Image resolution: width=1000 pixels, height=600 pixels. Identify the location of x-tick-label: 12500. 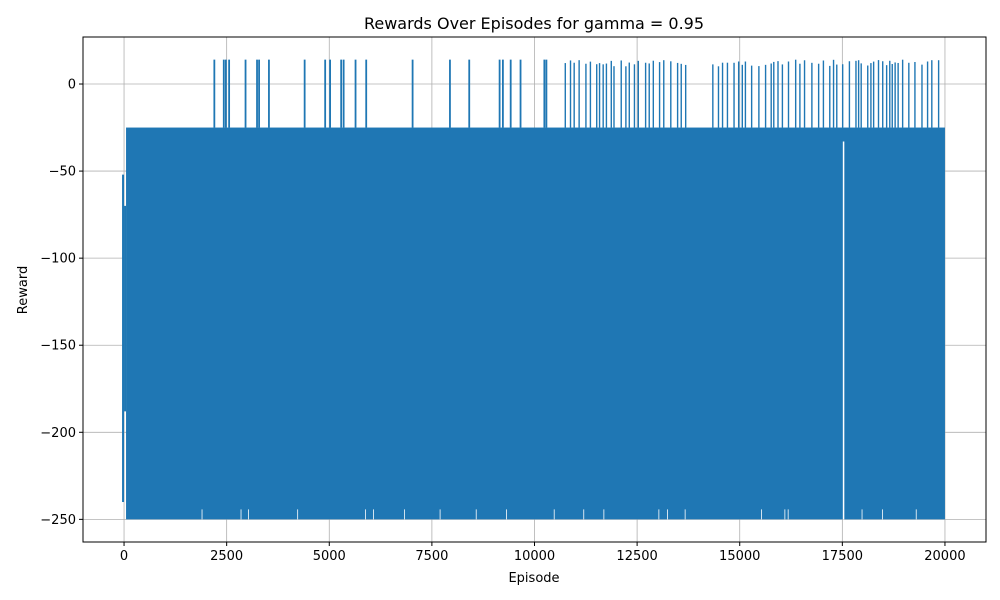
(636, 556).